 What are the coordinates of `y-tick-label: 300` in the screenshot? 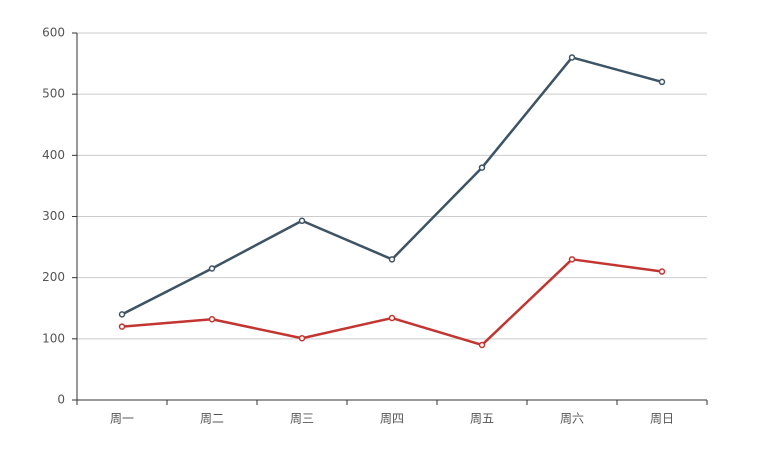 It's located at (53, 216).